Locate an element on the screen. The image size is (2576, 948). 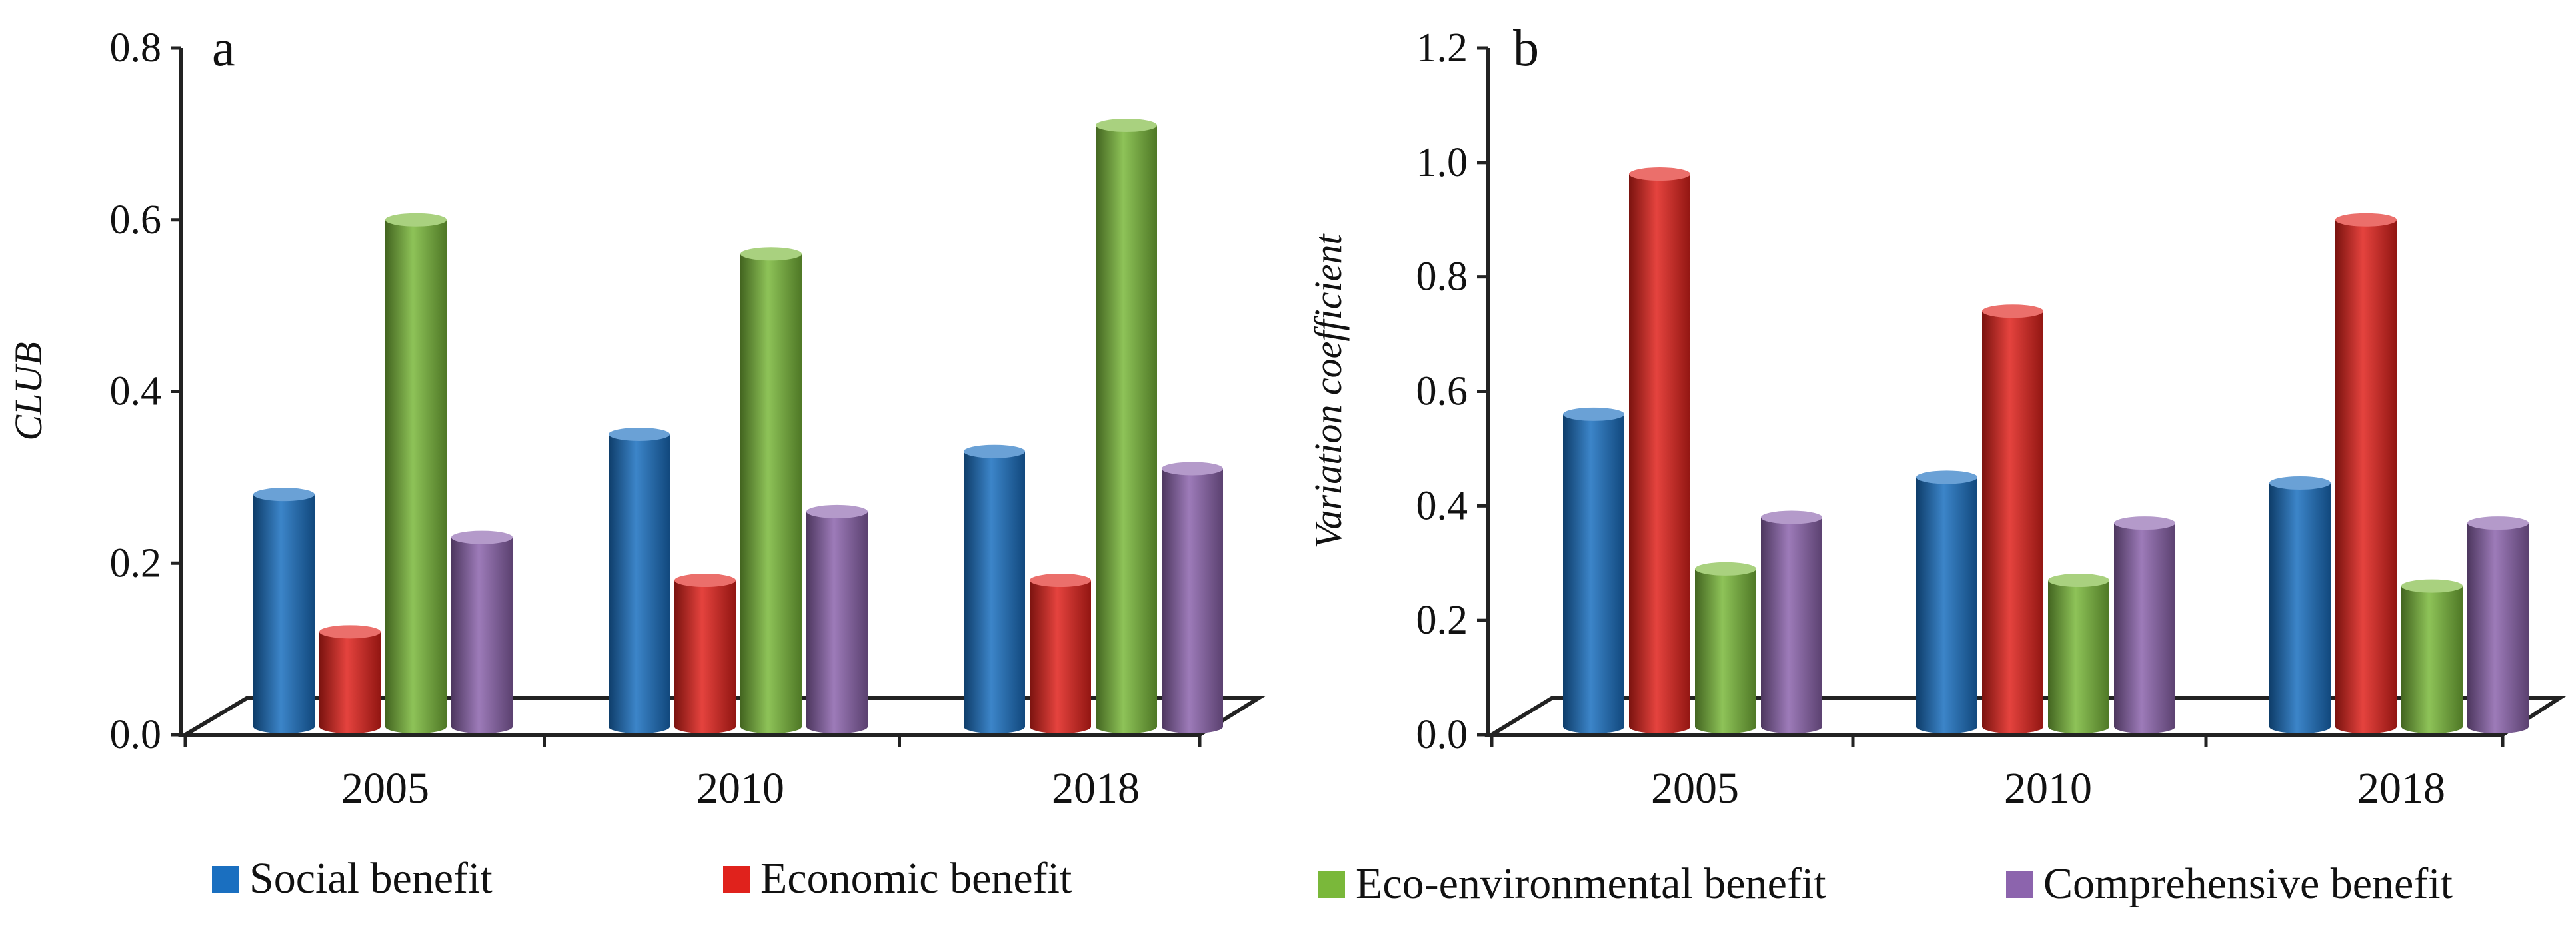
legend-item-economic-benefit: Economic benefit is located at coordinates (898, 878).